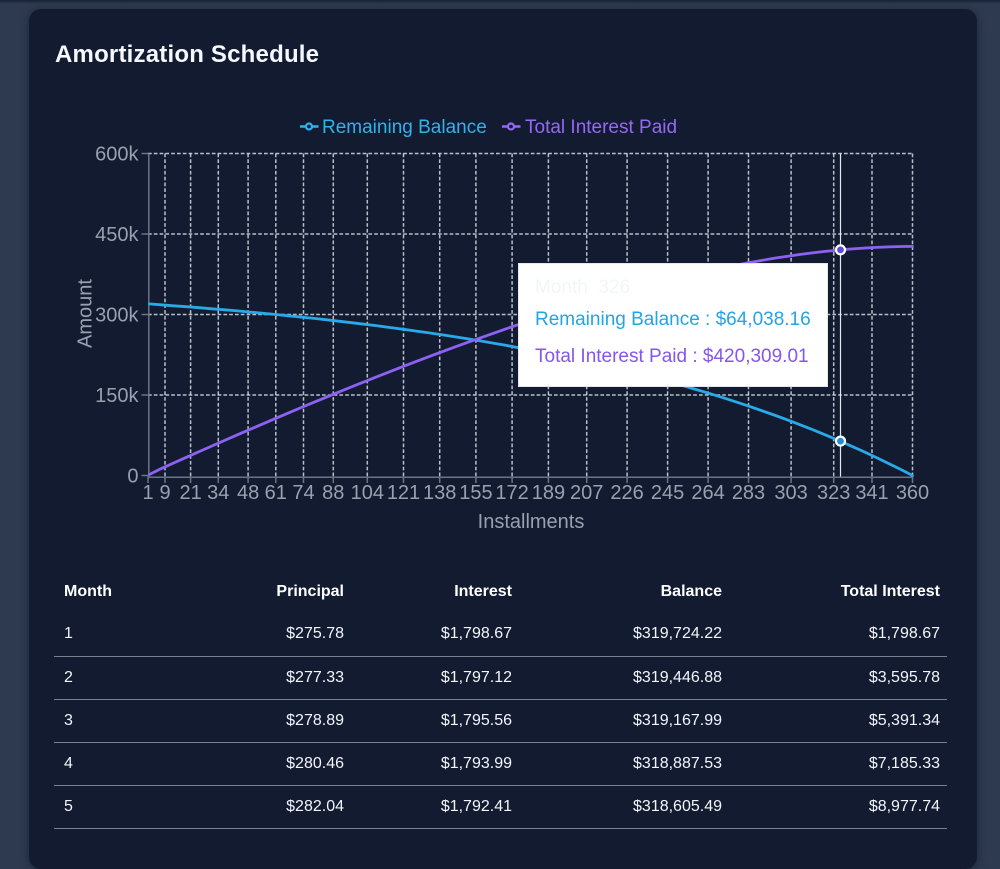 Image resolution: width=1000 pixels, height=869 pixels. What do you see at coordinates (117, 235) in the screenshot?
I see `svg-text: 450k` at bounding box center [117, 235].